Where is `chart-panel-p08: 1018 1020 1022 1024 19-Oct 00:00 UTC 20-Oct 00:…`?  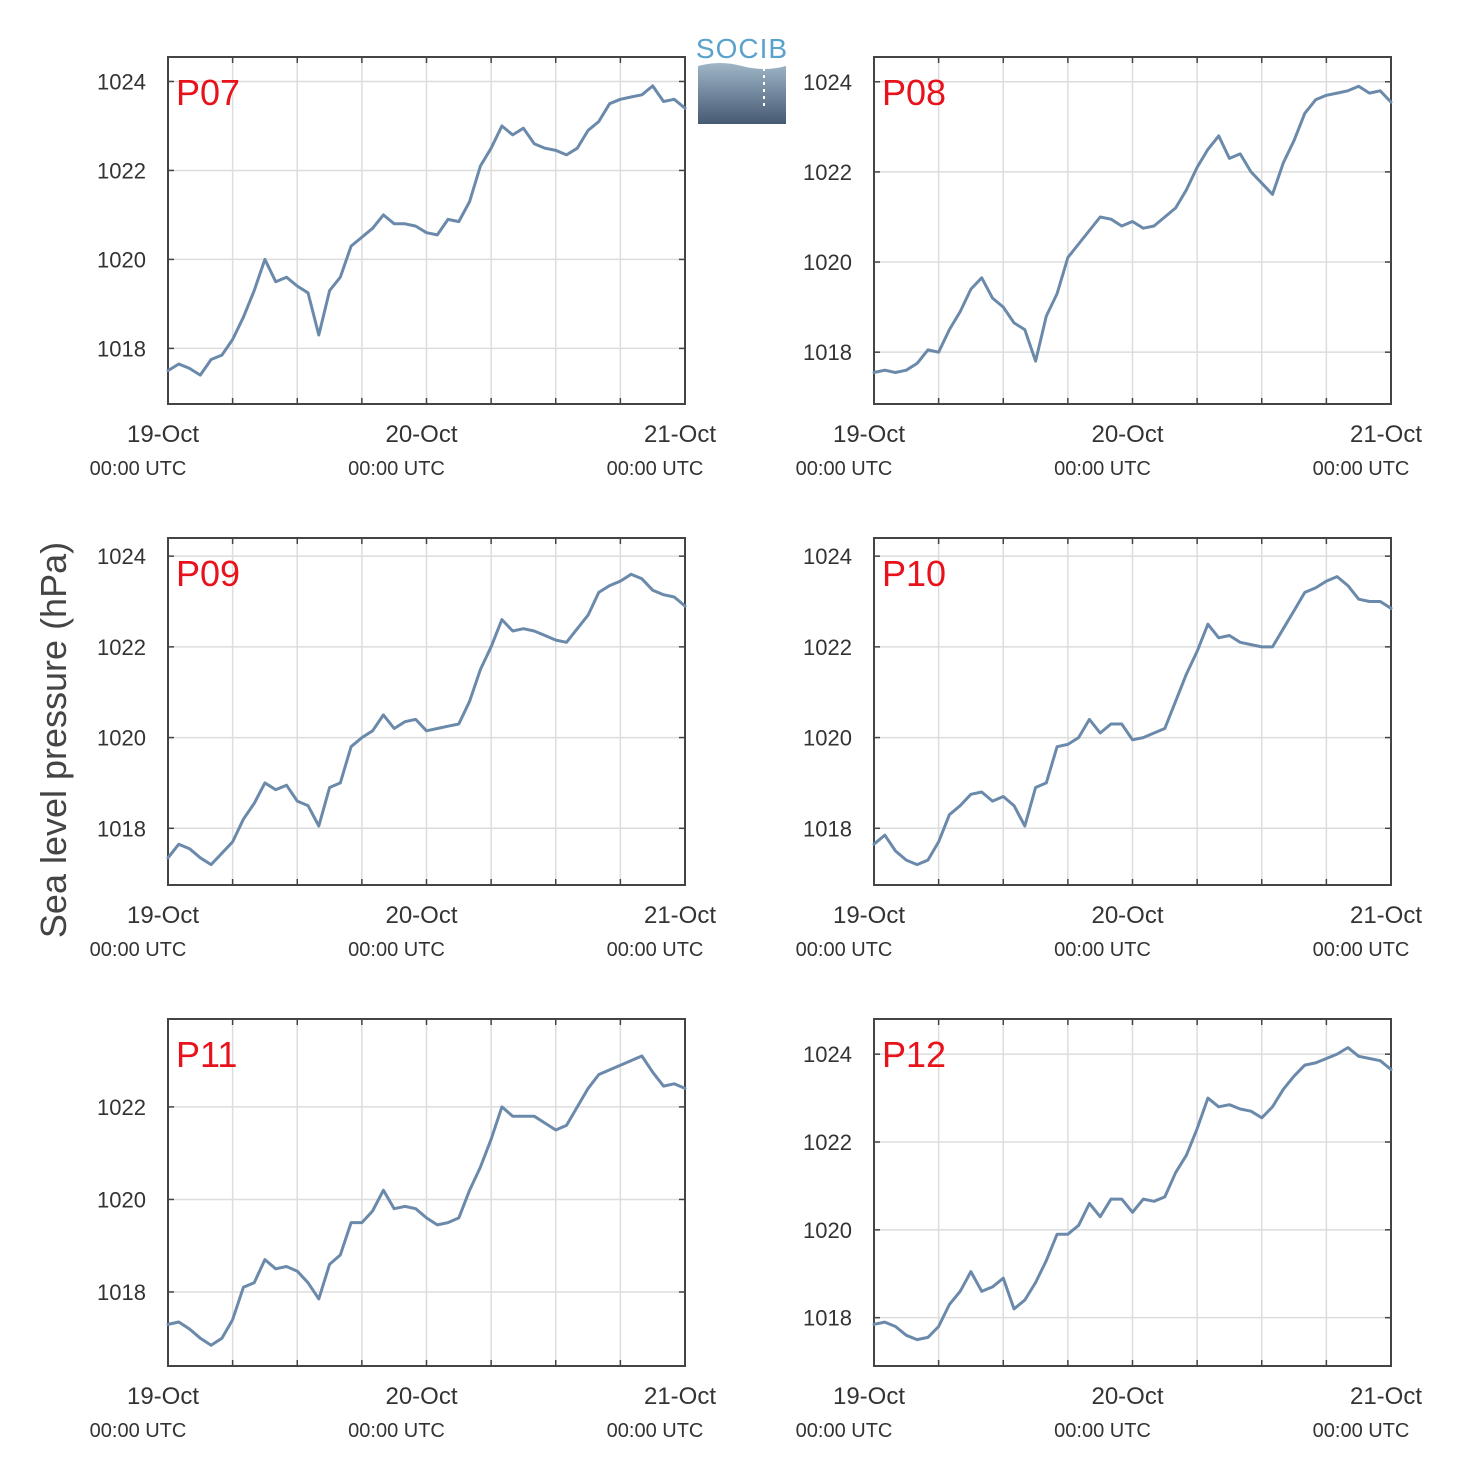
chart-panel-p08: 1018 1020 1022 1024 19-Oct 00:00 UTC 20-Oct 00:… is located at coordinates (1109, 268).